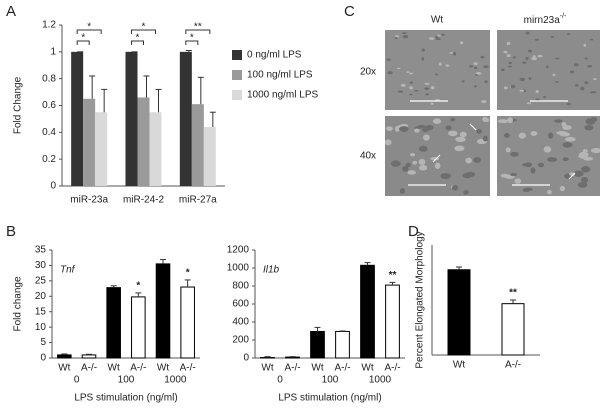 The image size is (600, 412). What do you see at coordinates (282, 95) in the screenshot?
I see `legend-label: 1000 ng/ml LPS` at bounding box center [282, 95].